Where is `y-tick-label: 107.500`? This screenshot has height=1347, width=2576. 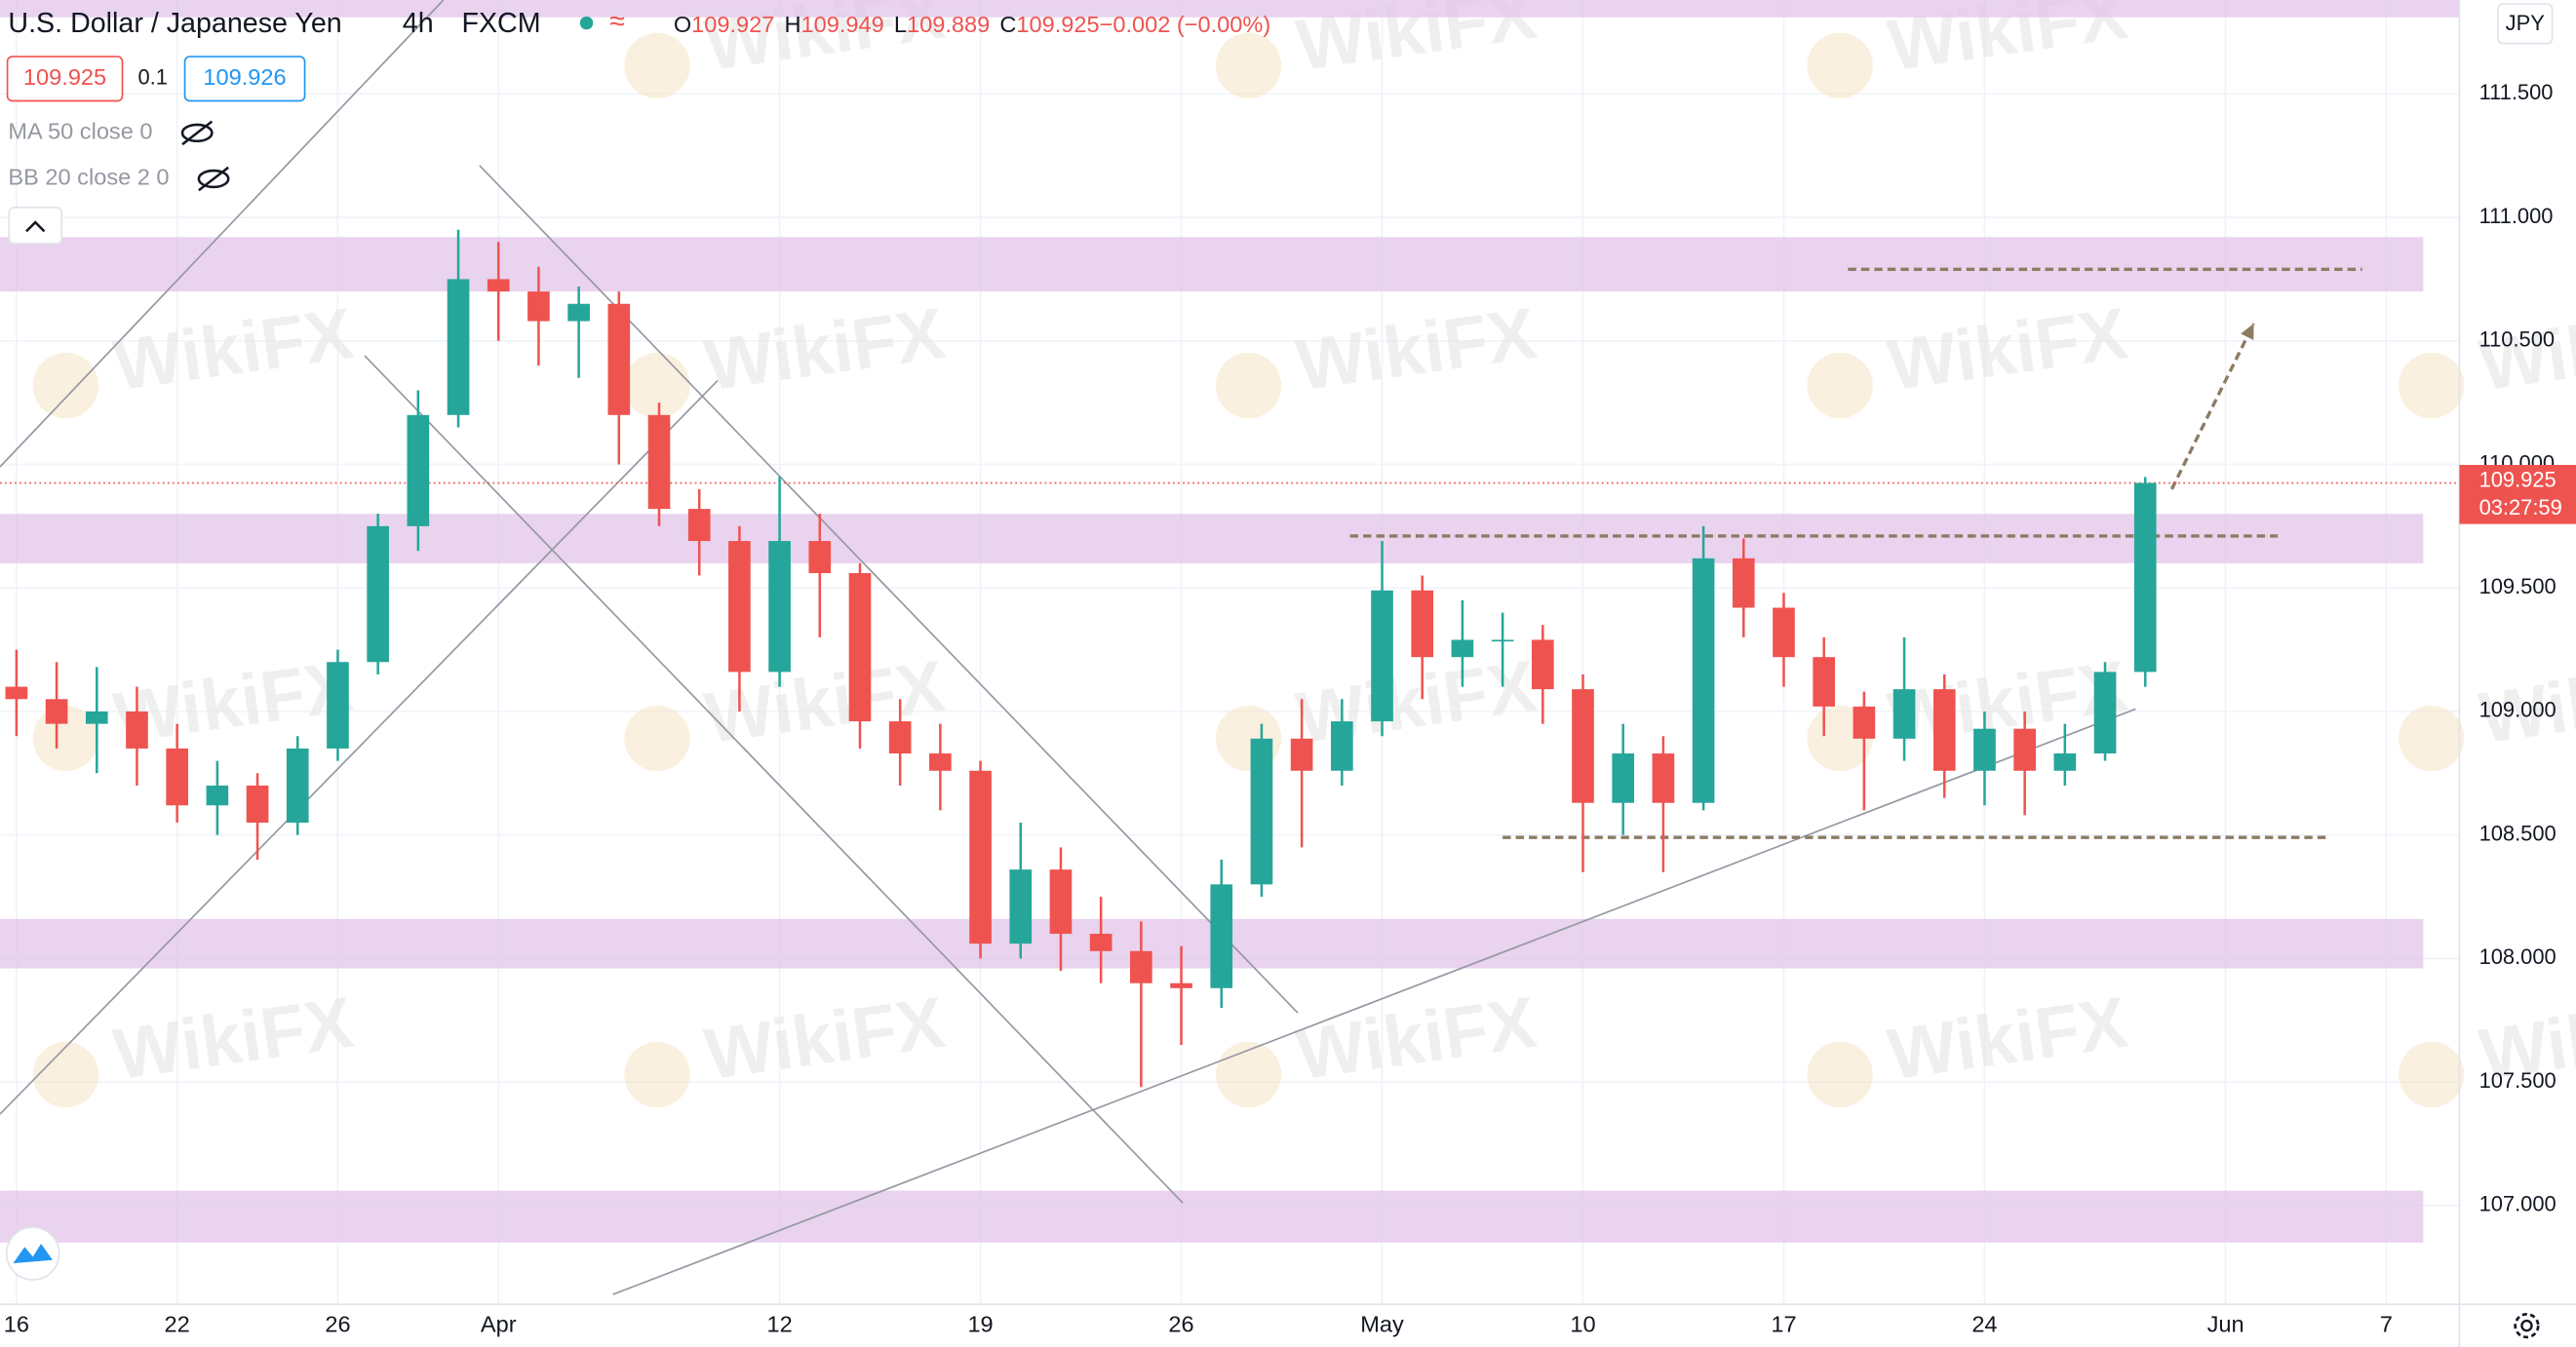 y-tick-label: 107.500 is located at coordinates (2517, 1080).